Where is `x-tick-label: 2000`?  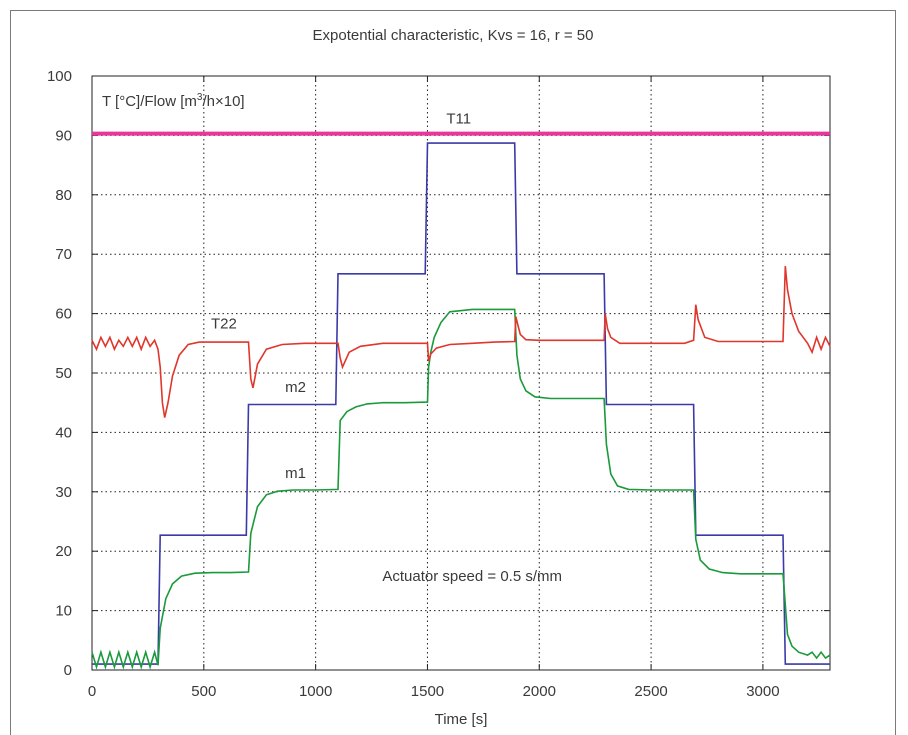
x-tick-label: 2000 is located at coordinates (539, 691).